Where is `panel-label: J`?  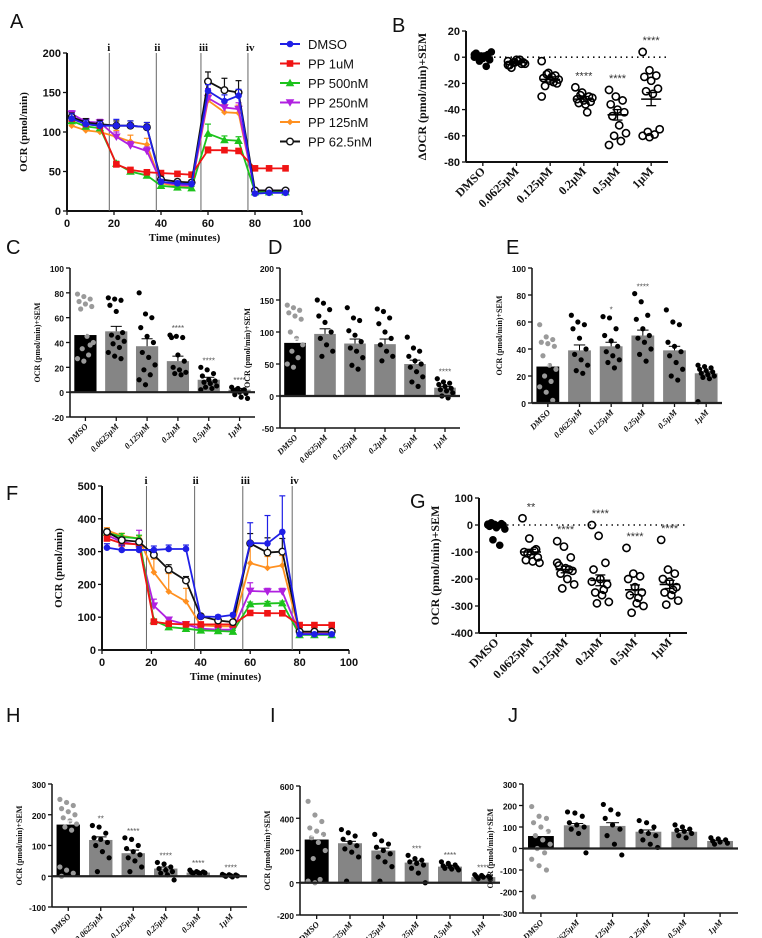
panel-label: J is located at coordinates (513, 716).